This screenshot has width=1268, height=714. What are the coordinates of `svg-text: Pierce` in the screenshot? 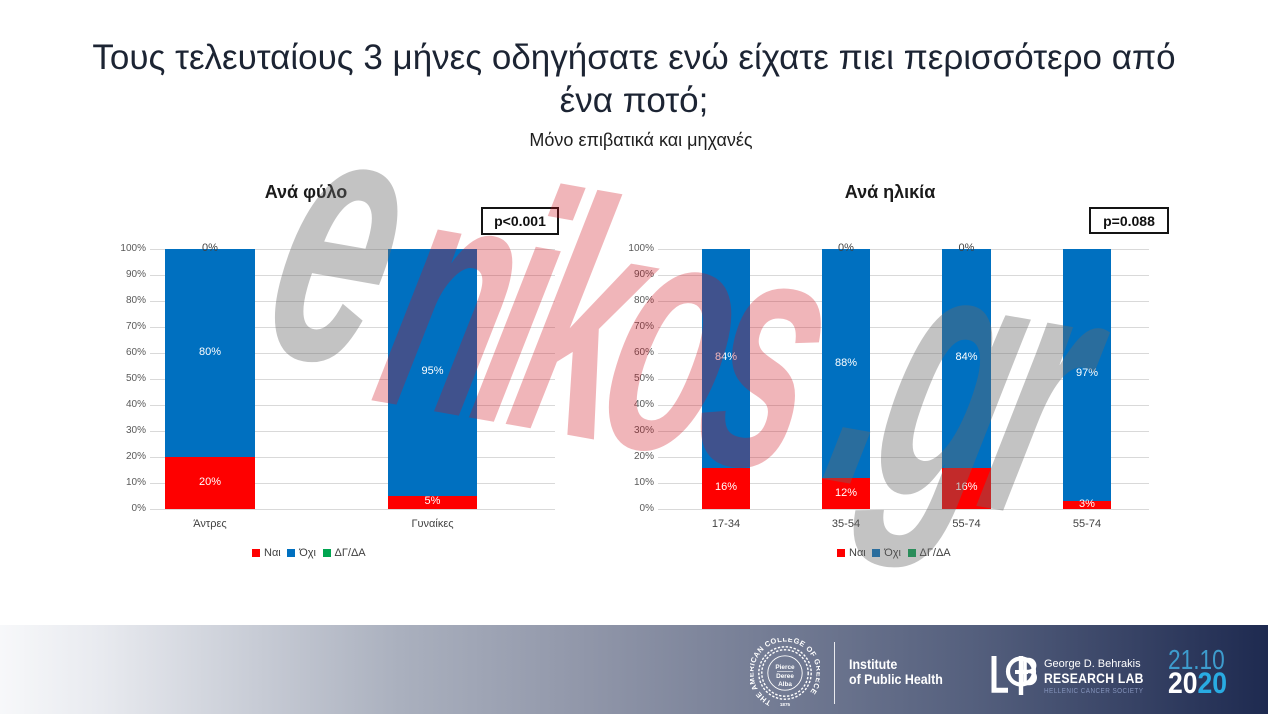 It's located at (785, 667).